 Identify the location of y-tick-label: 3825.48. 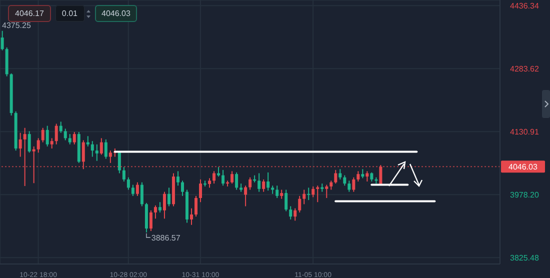
(525, 258).